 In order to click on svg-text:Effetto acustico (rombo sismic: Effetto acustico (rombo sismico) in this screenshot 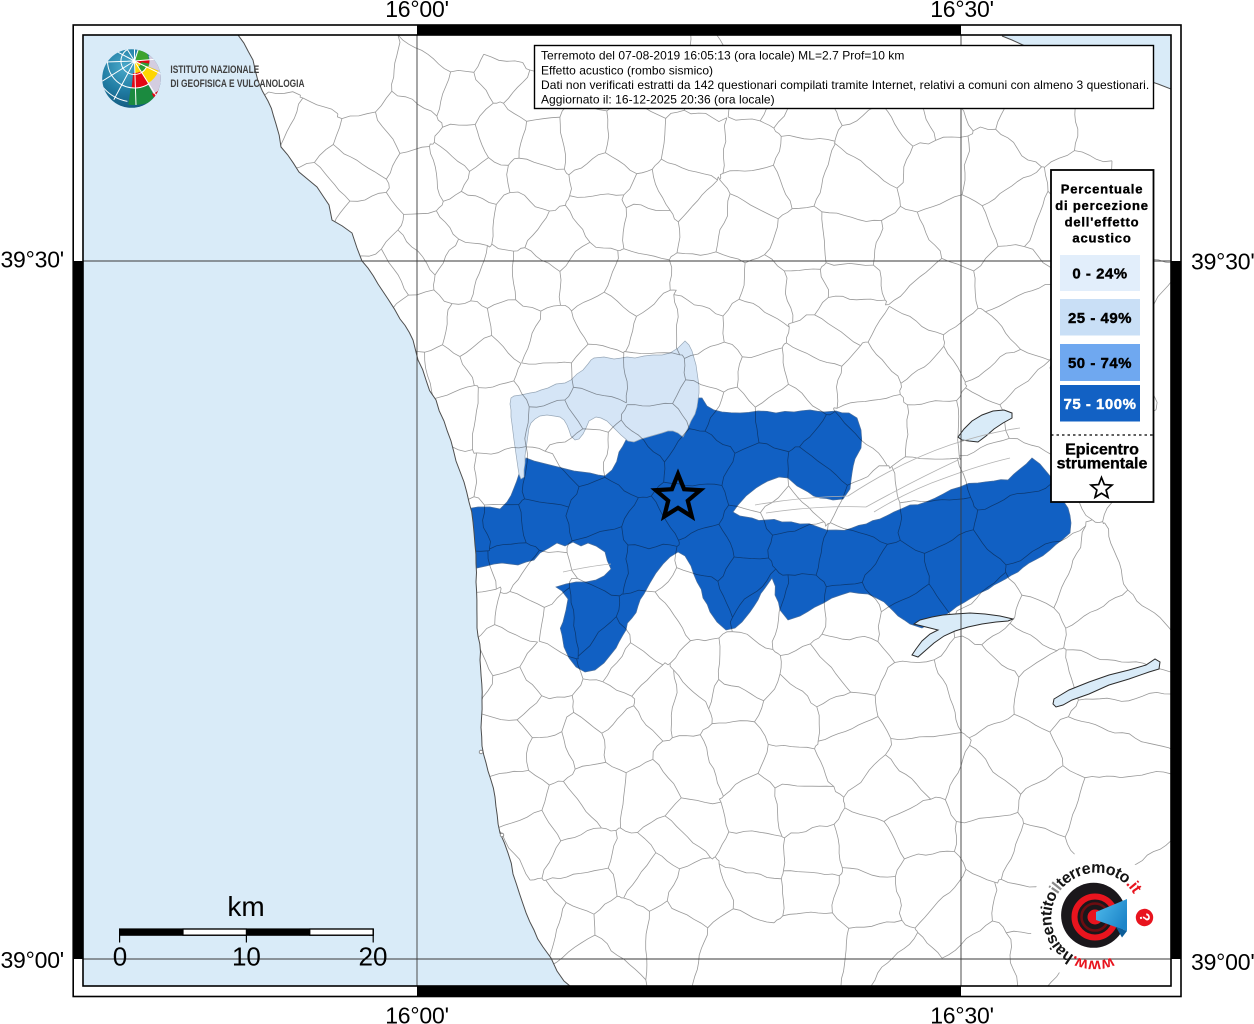, I will do `click(627, 71)`.